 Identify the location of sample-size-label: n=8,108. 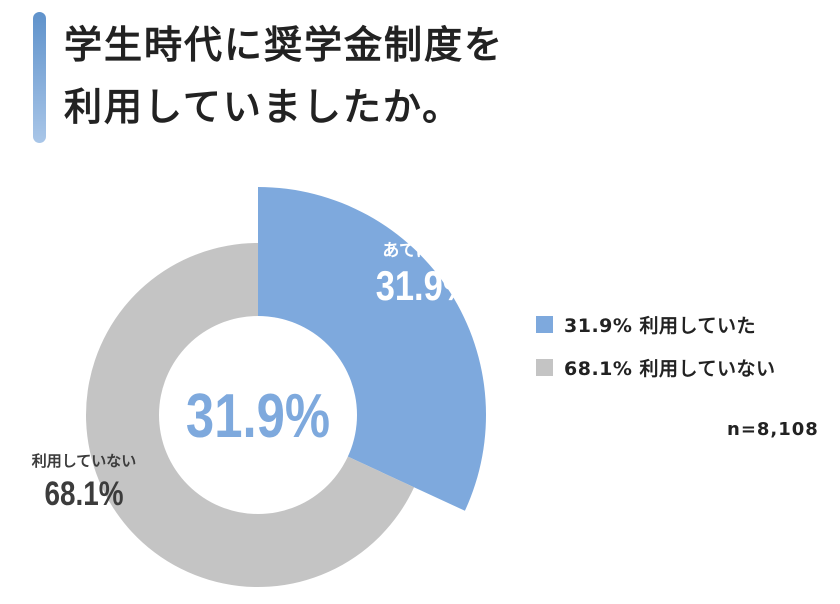
(773, 429).